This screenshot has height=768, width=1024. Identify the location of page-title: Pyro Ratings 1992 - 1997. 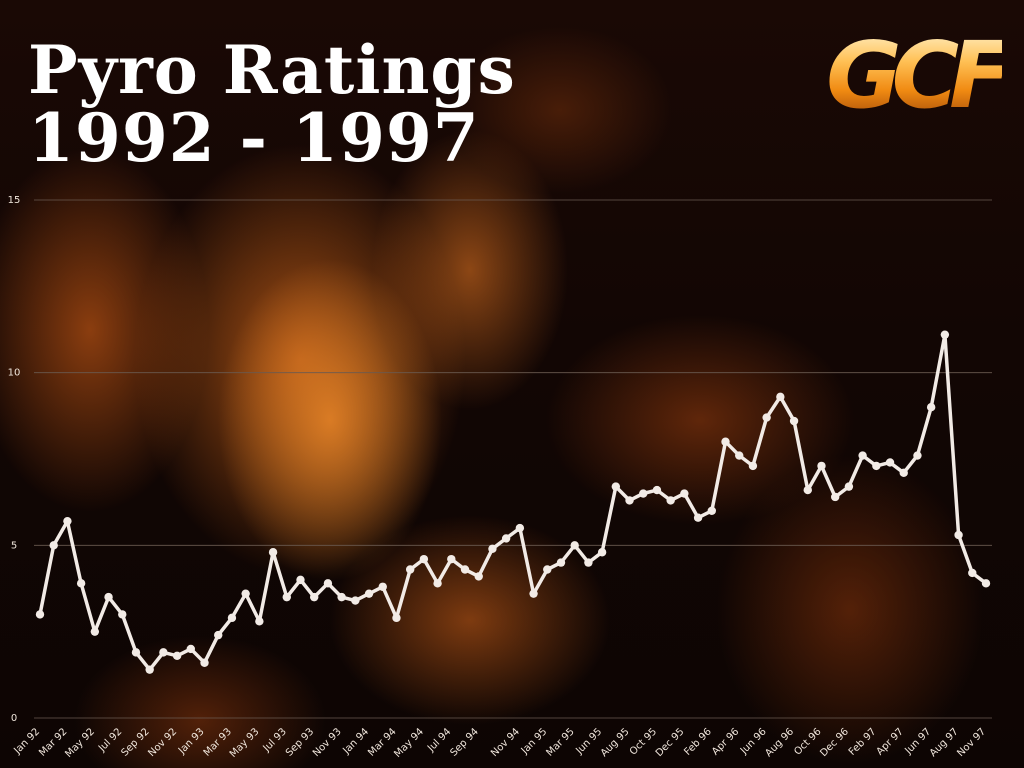
(272, 104).